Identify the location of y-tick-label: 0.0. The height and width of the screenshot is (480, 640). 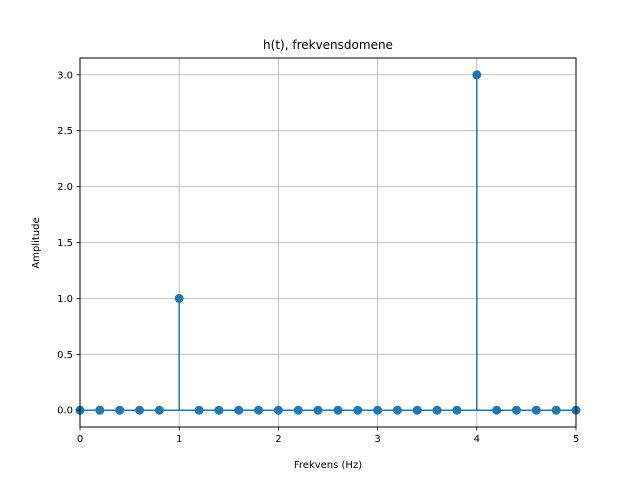
(65, 411).